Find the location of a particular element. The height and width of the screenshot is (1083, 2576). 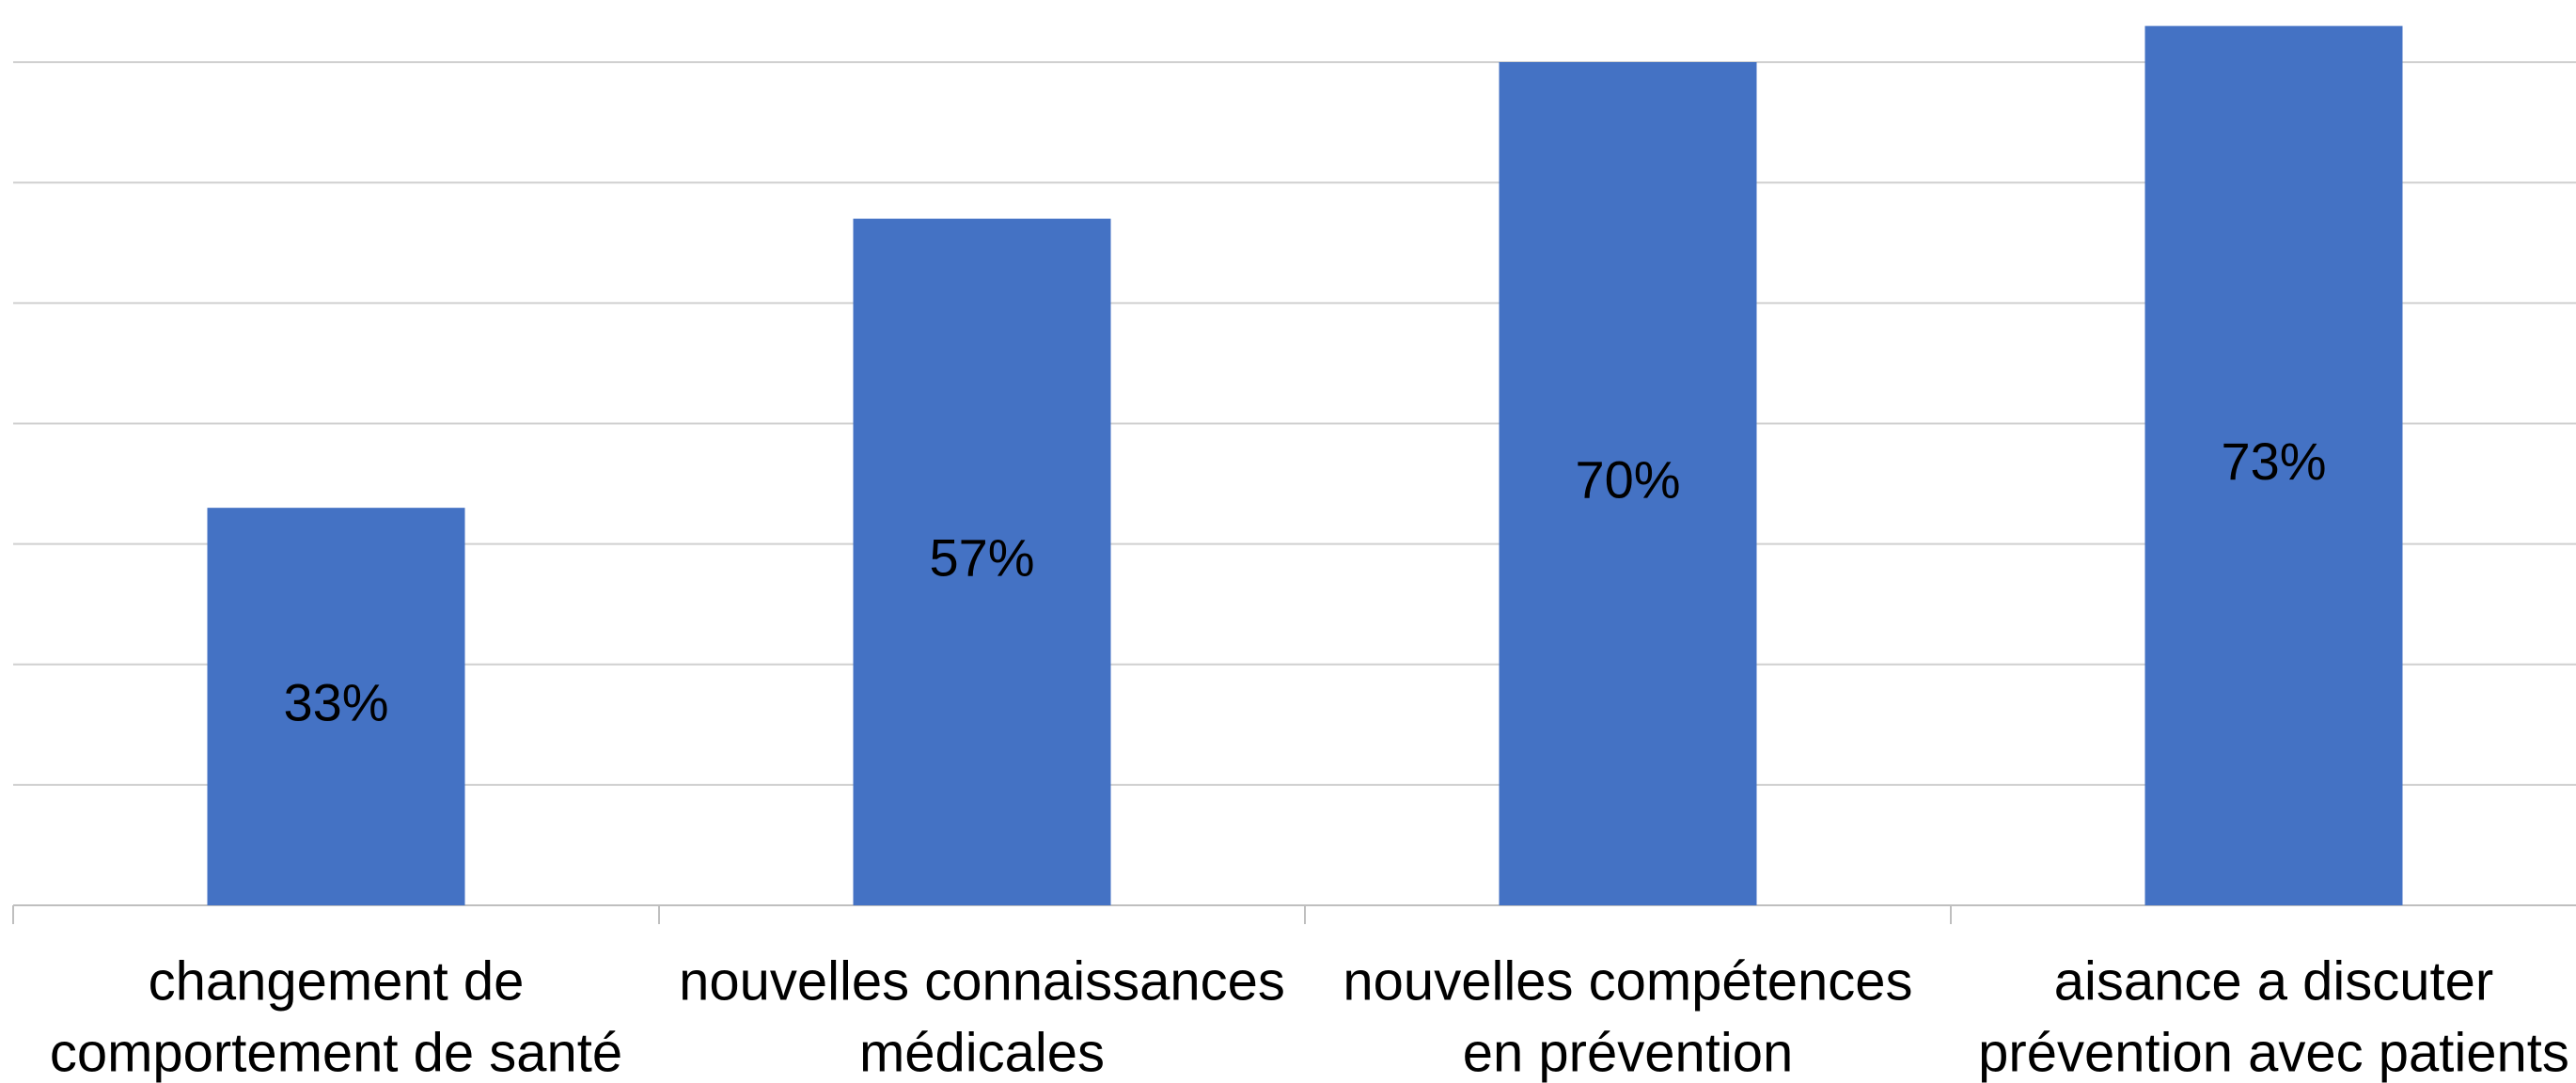

data-label: 33% is located at coordinates (336, 701).